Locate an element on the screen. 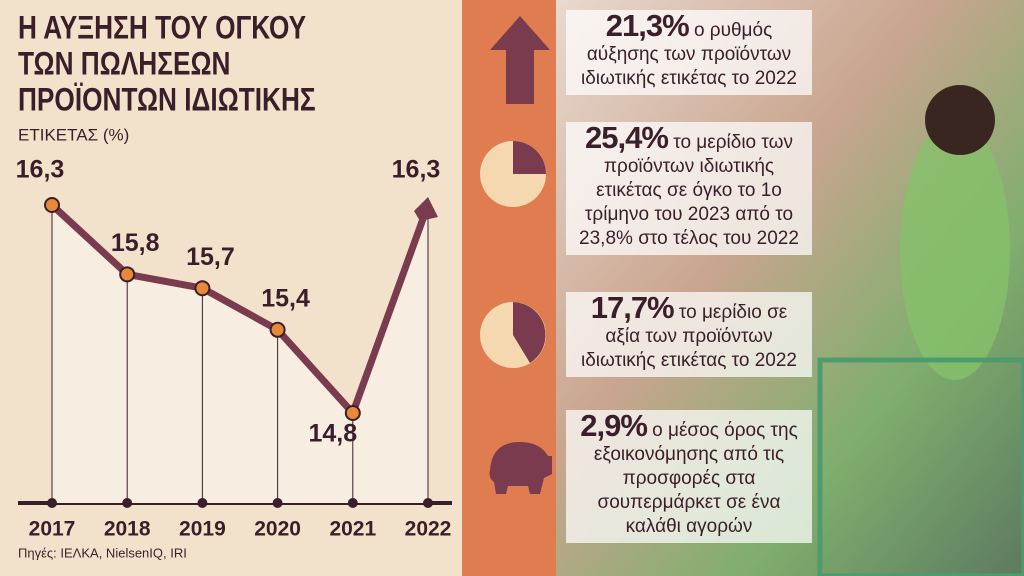 The height and width of the screenshot is (576, 1024). arrow-icon is located at coordinates (520, 60).